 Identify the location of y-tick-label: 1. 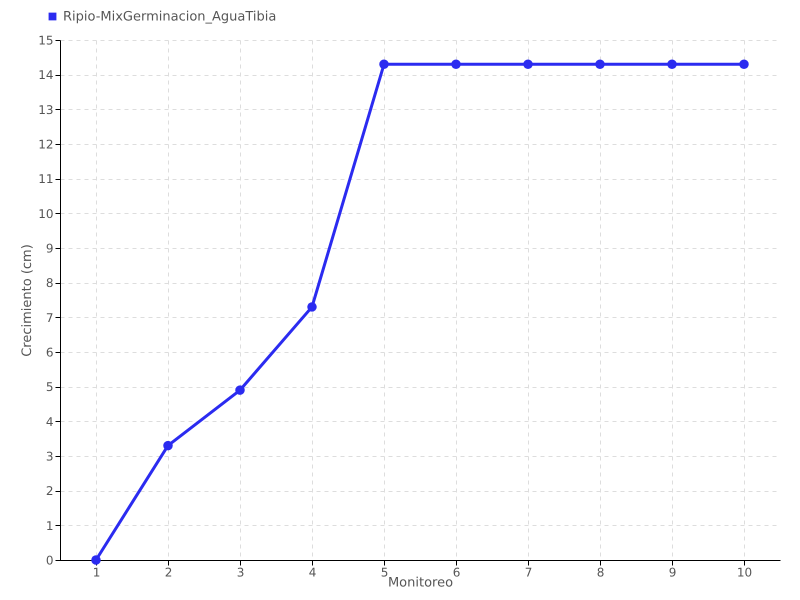
(50, 525).